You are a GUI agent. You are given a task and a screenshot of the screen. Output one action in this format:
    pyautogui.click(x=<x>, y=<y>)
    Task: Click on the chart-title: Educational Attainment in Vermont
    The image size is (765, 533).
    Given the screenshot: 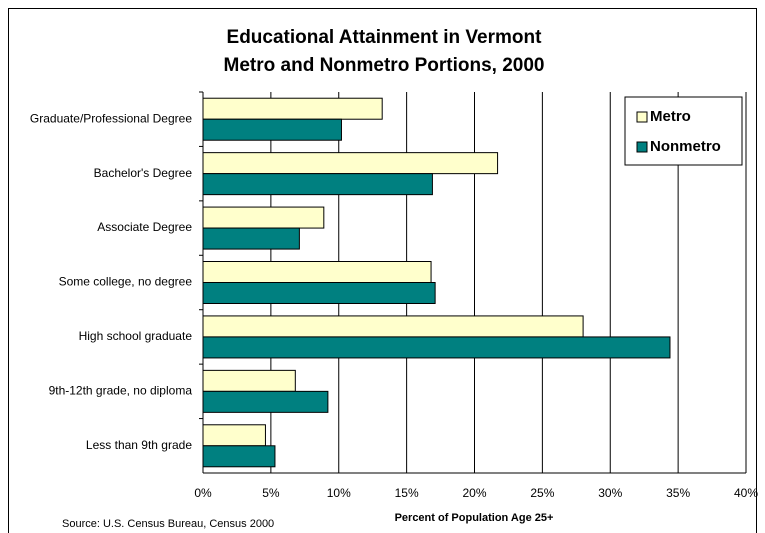 What is the action you would take?
    pyautogui.click(x=385, y=37)
    